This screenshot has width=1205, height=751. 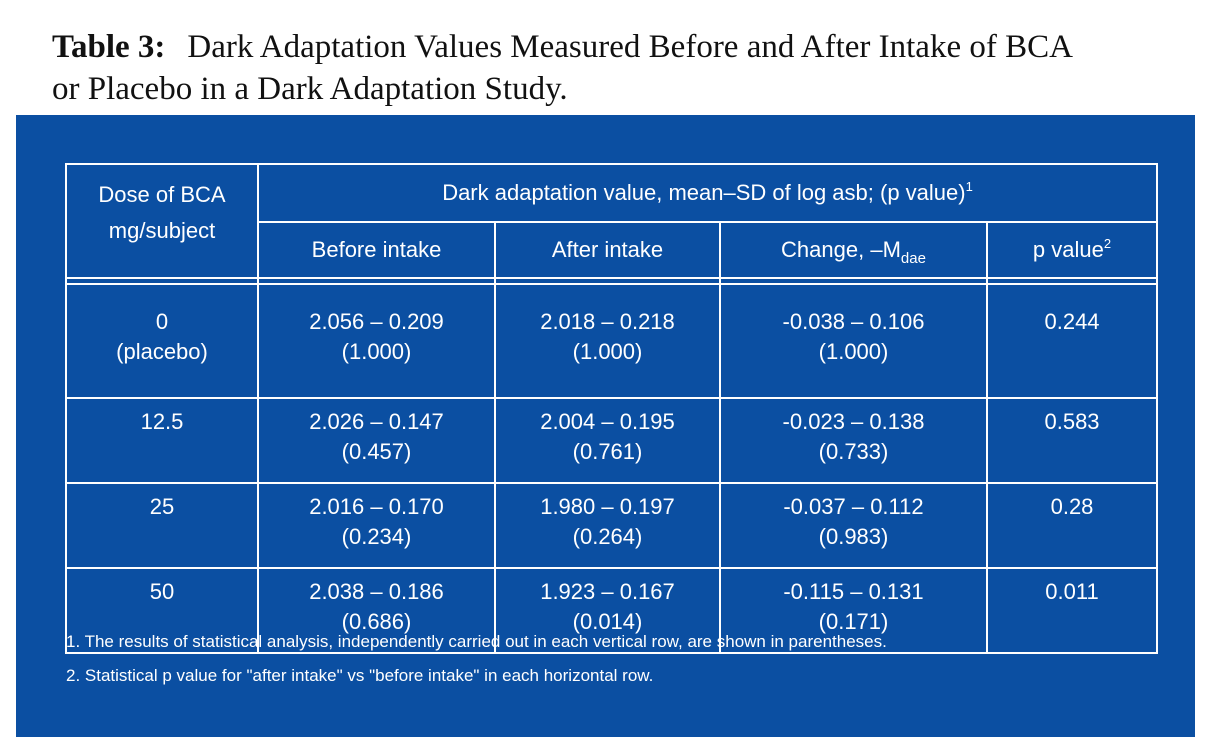 I want to click on change-cell: -0.037 – 0.112 (0.983), so click(x=853, y=525).